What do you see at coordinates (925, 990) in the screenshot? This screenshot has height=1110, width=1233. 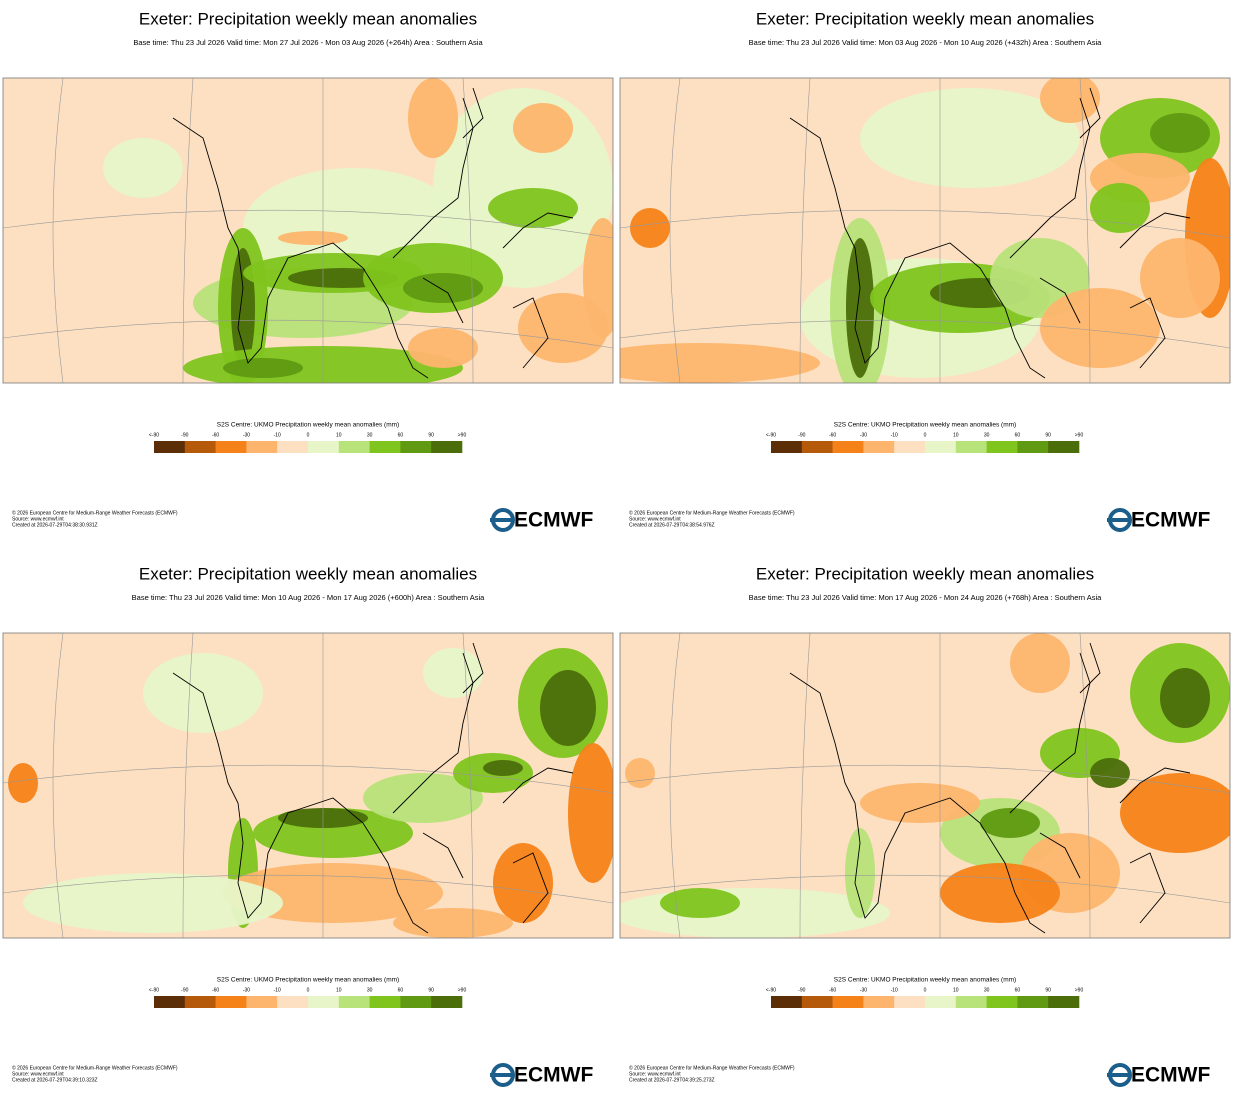 I see `colorbar-label: 0` at bounding box center [925, 990].